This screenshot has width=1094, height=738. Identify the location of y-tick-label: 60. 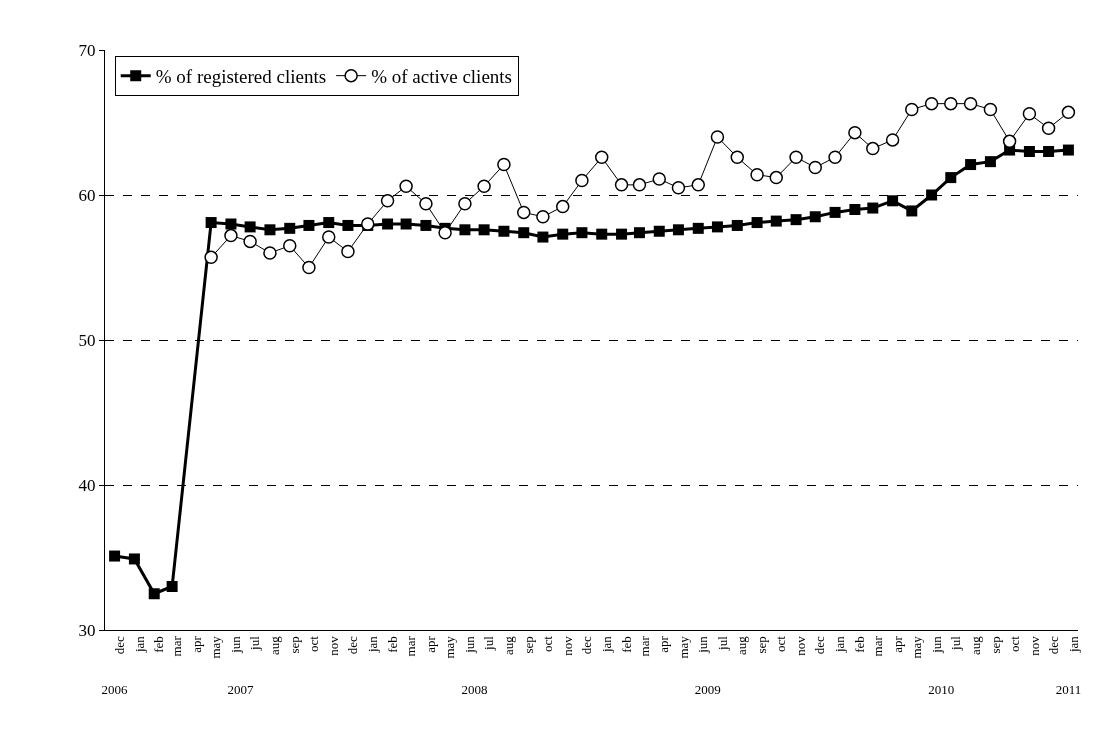
(87, 195).